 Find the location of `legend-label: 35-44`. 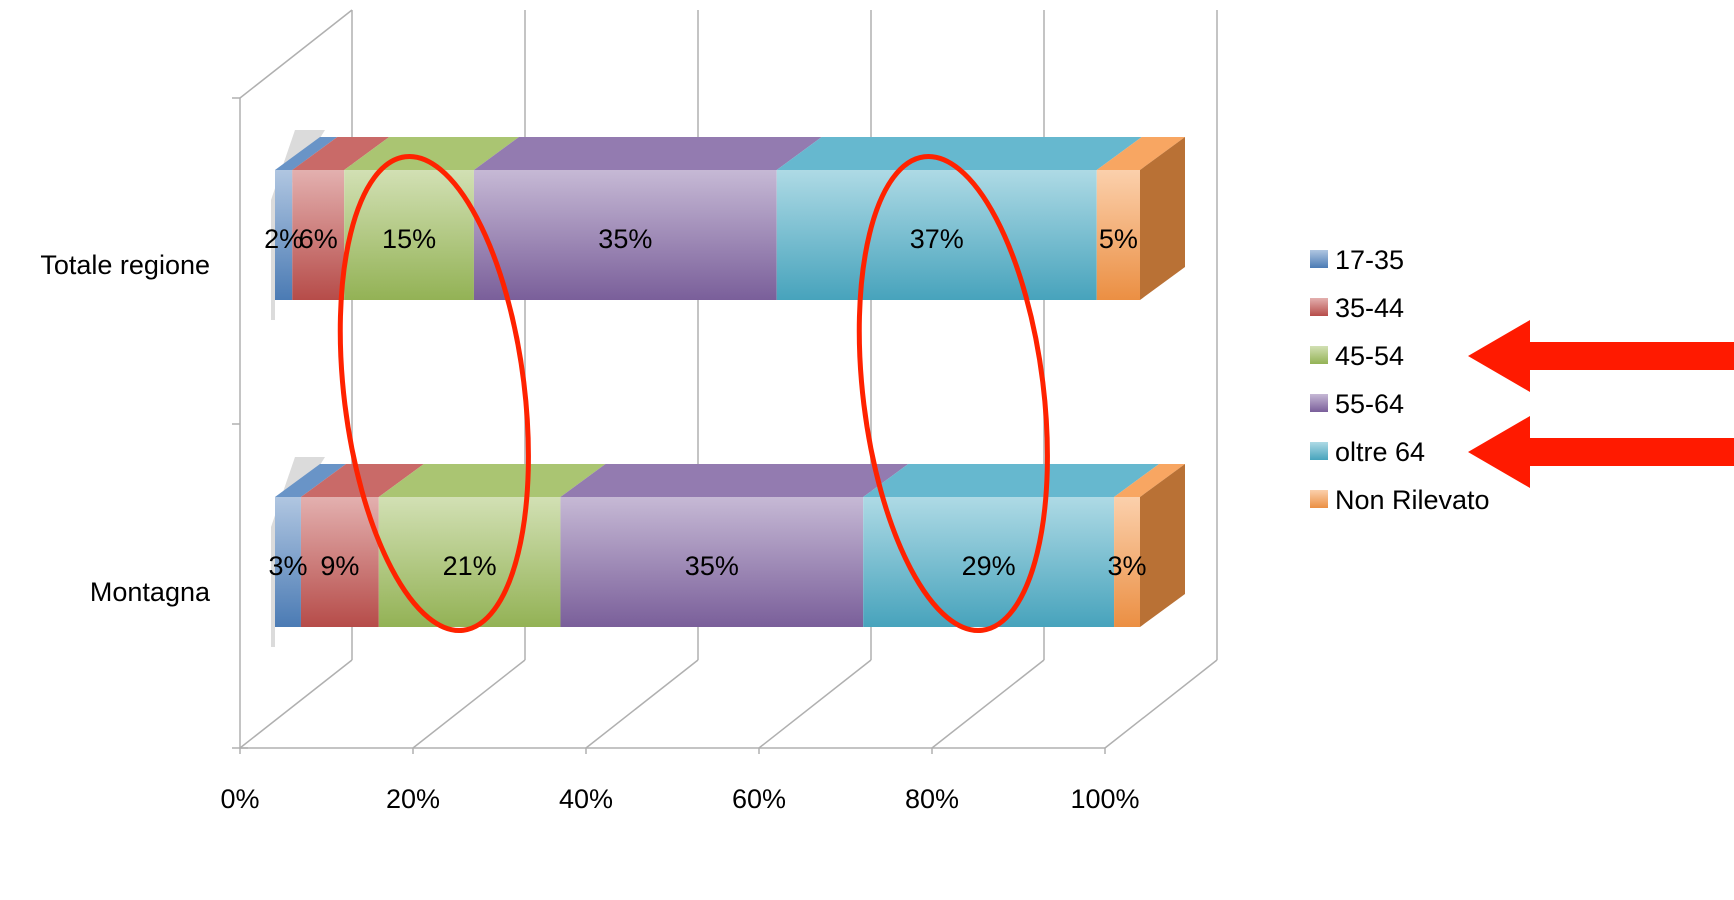

legend-label: 35-44 is located at coordinates (1369, 308).